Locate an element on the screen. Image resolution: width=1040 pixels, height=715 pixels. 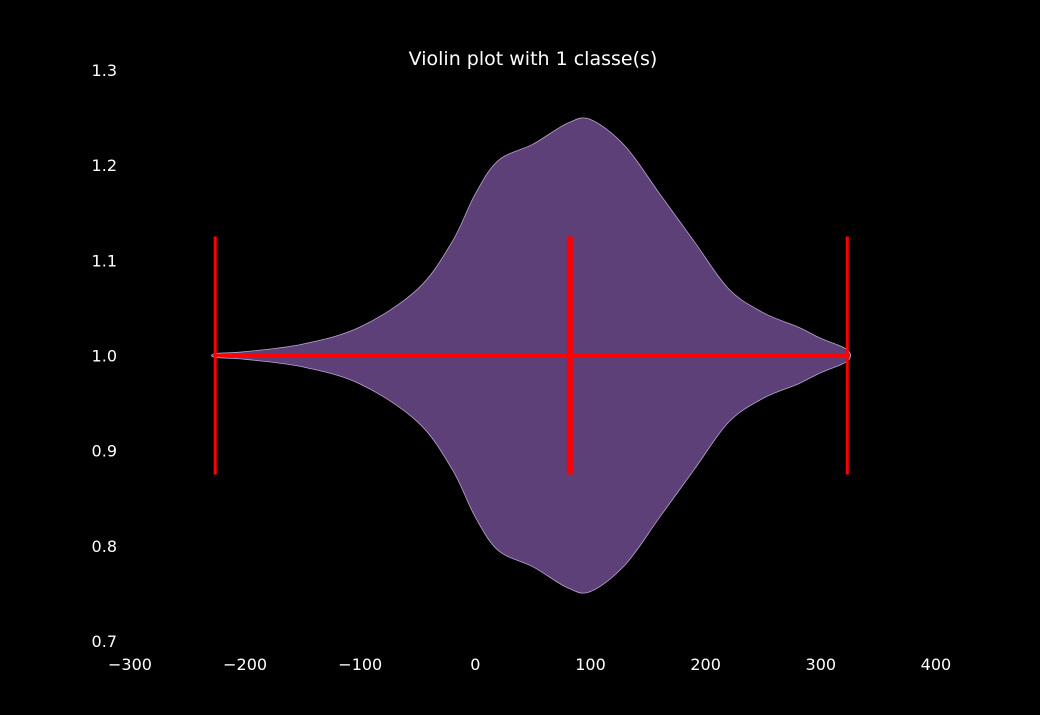
x-tick-label: 400 is located at coordinates (936, 664).